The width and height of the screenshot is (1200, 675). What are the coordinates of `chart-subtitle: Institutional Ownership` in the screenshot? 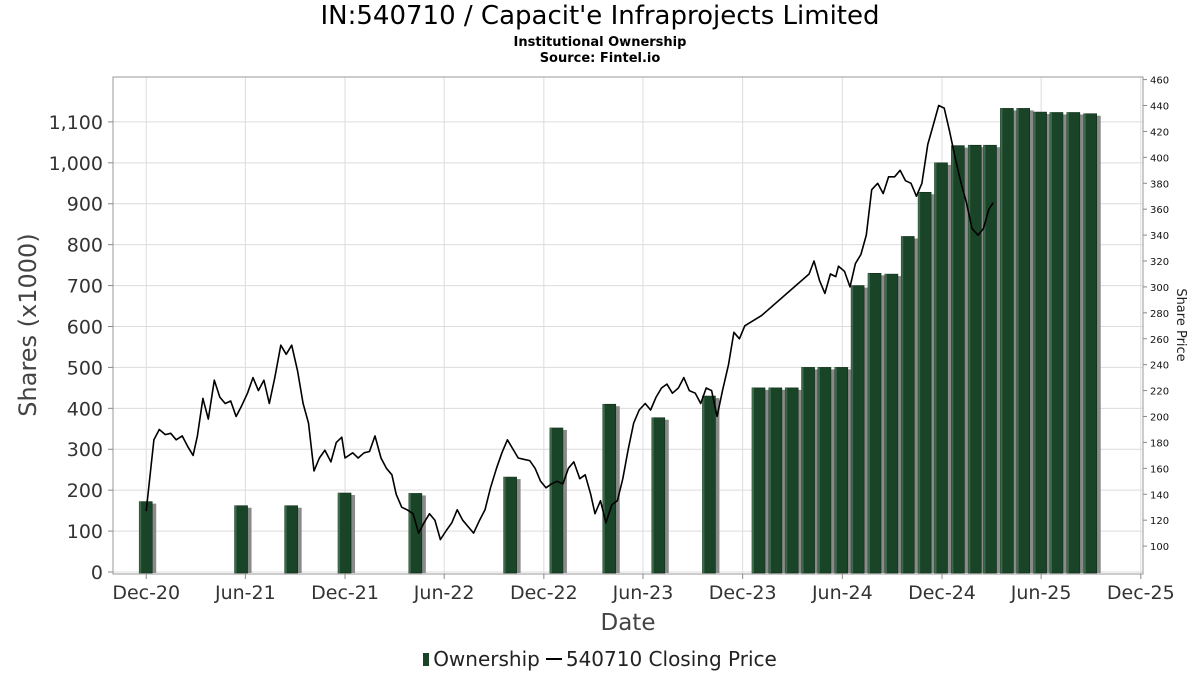 It's located at (600, 42).